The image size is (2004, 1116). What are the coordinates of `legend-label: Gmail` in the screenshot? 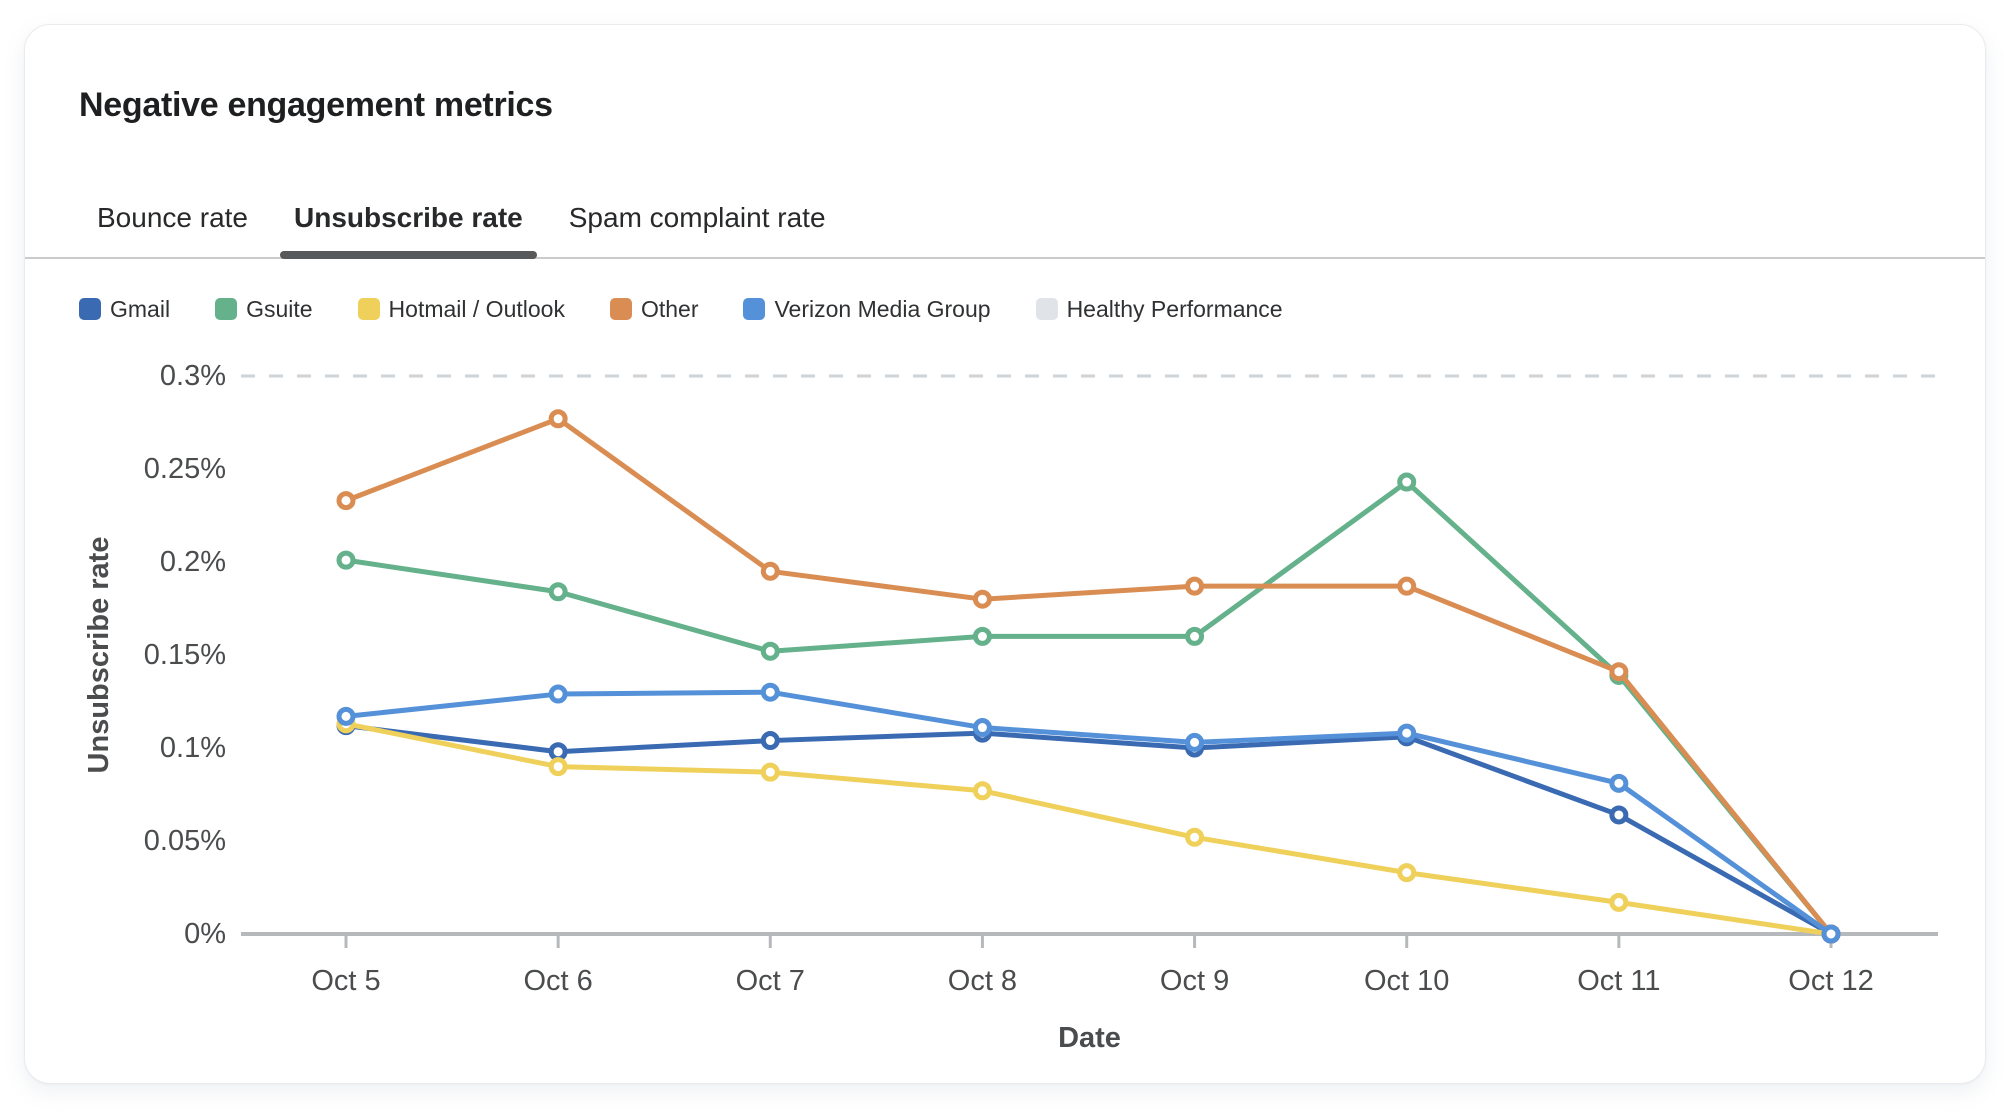 It's located at (140, 309).